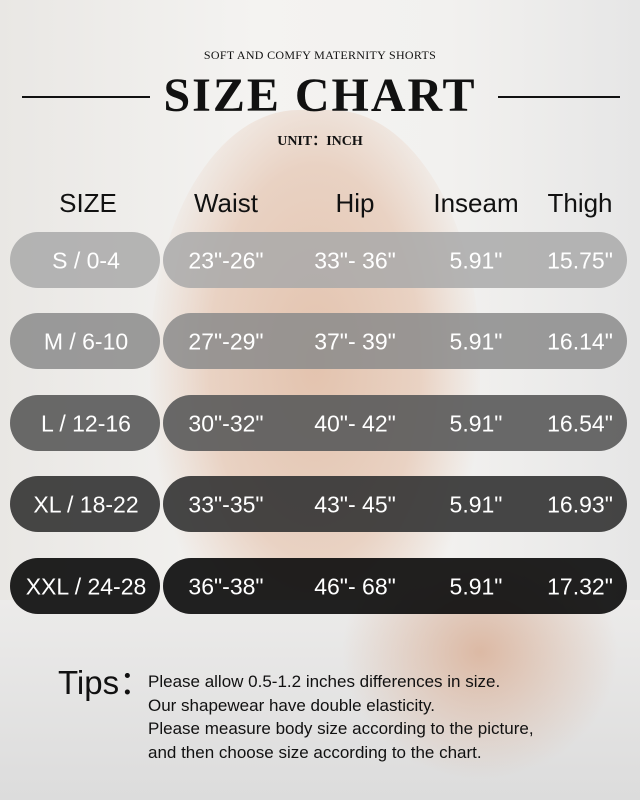 The image size is (640, 800). What do you see at coordinates (226, 504) in the screenshot?
I see `cell-waist: 33"-35"` at bounding box center [226, 504].